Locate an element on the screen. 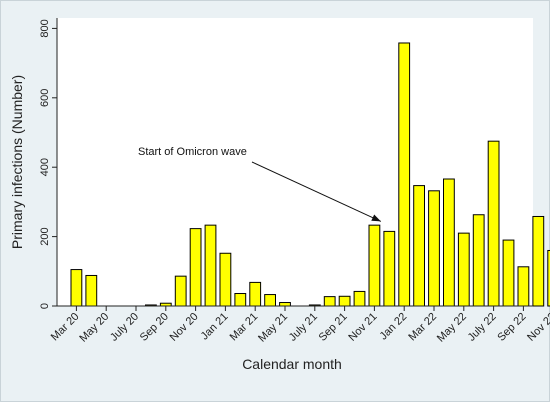  x-tick-label: Nov 20 is located at coordinates (184, 327).